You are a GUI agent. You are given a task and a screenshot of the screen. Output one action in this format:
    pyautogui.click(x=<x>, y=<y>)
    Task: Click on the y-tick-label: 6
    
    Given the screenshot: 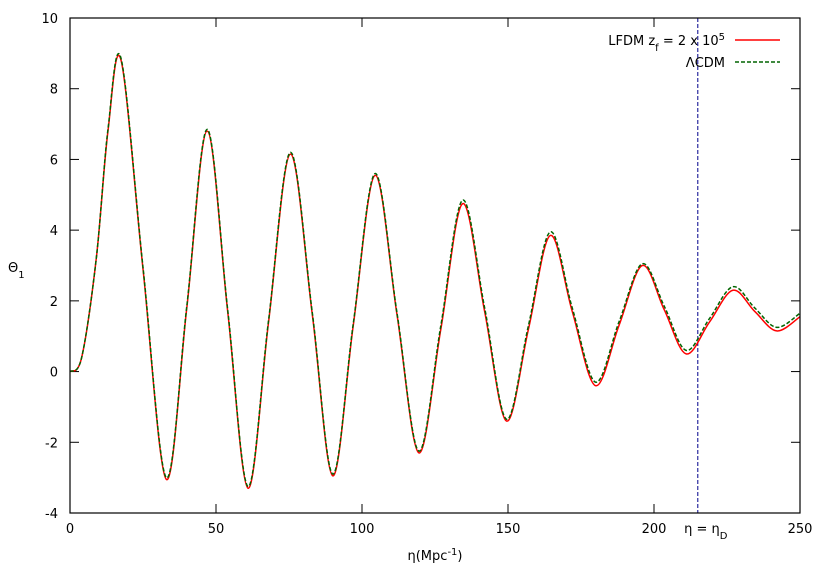 What is the action you would take?
    pyautogui.click(x=54, y=160)
    